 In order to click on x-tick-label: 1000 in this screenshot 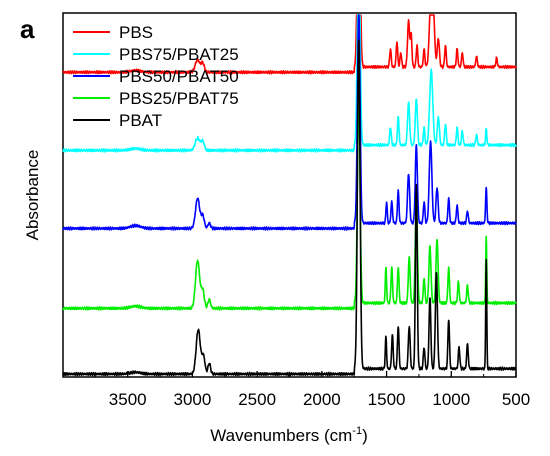, I will do `click(451, 399)`.